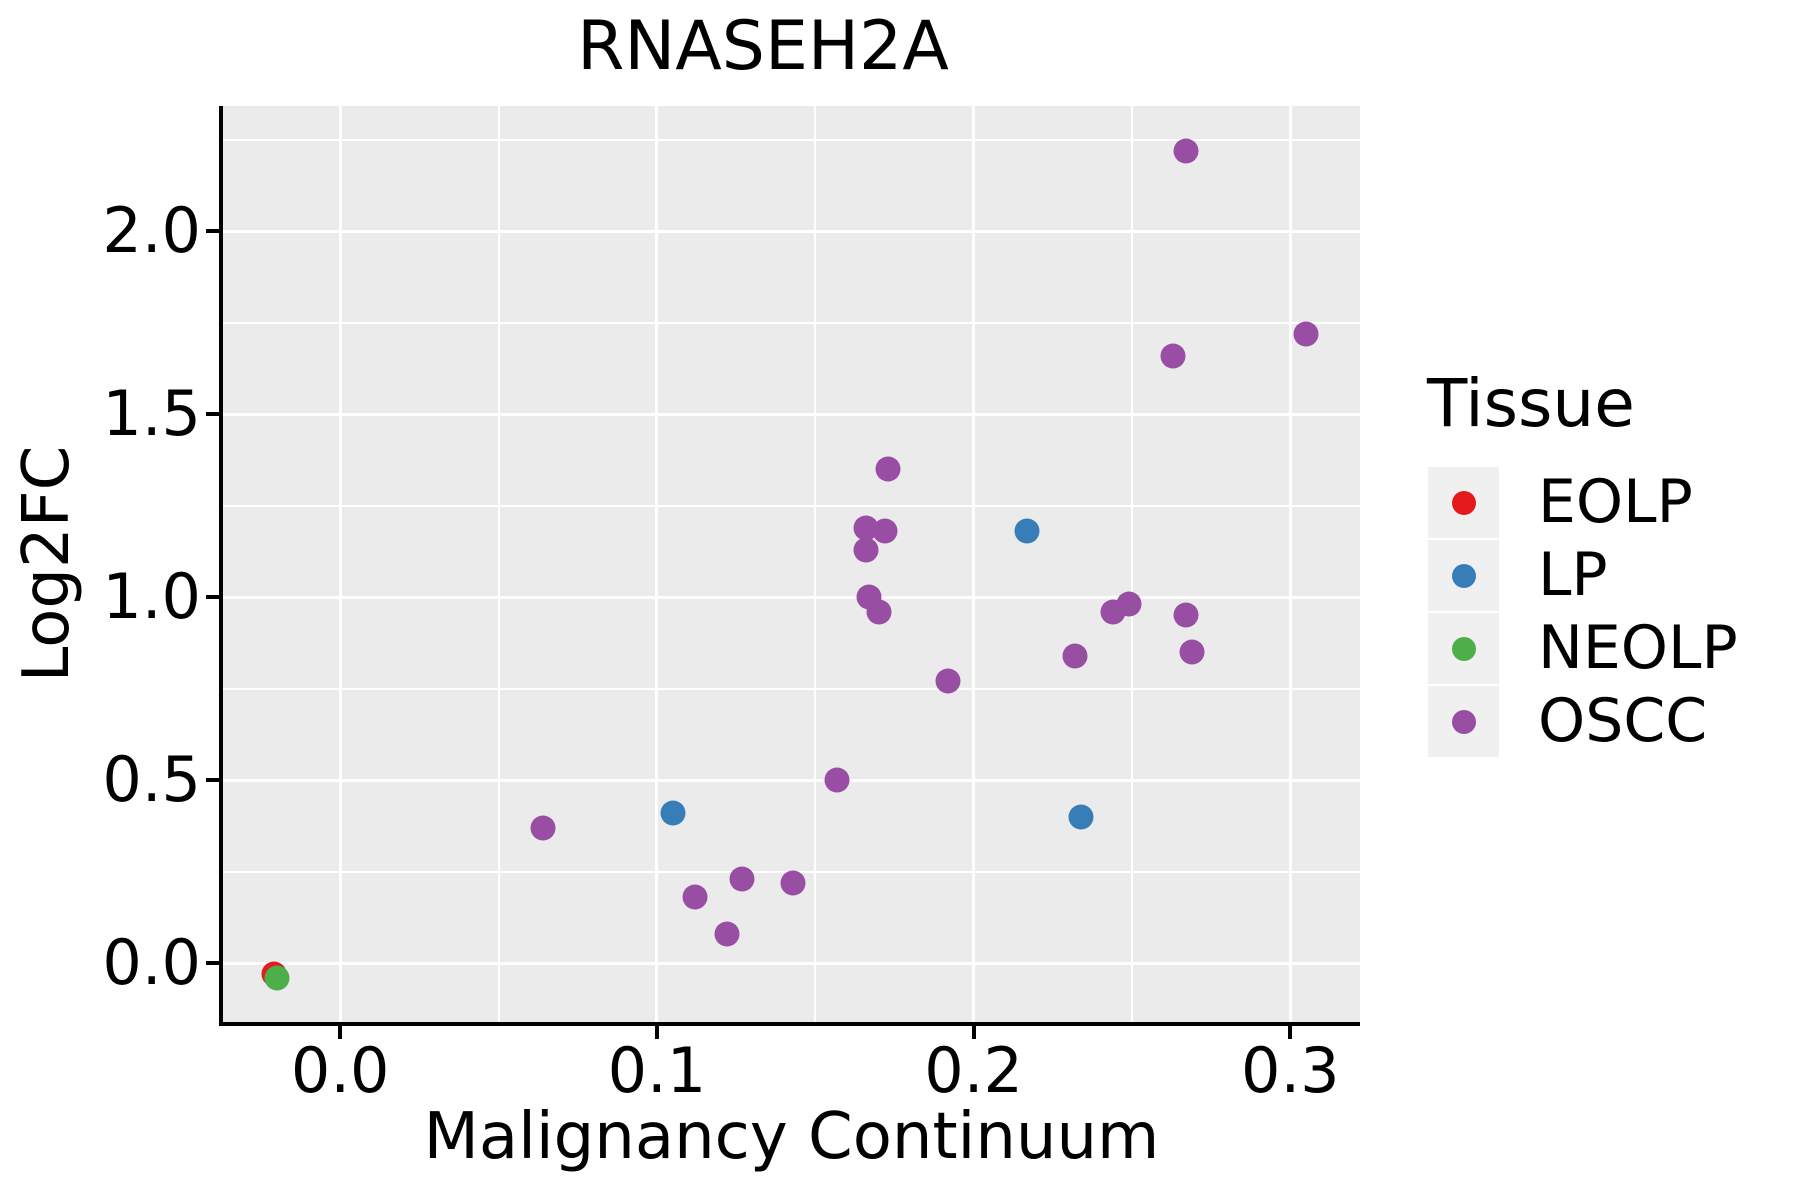  I want to click on legend-key-neolp, so click(1463, 648).